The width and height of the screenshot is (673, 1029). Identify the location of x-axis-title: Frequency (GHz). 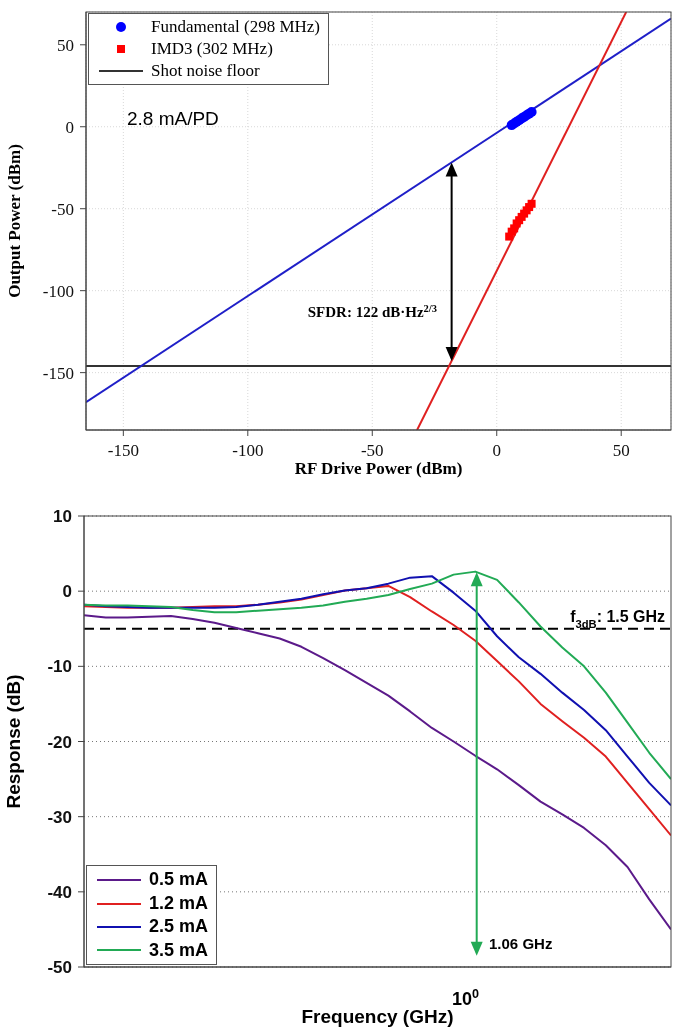
(377, 1016).